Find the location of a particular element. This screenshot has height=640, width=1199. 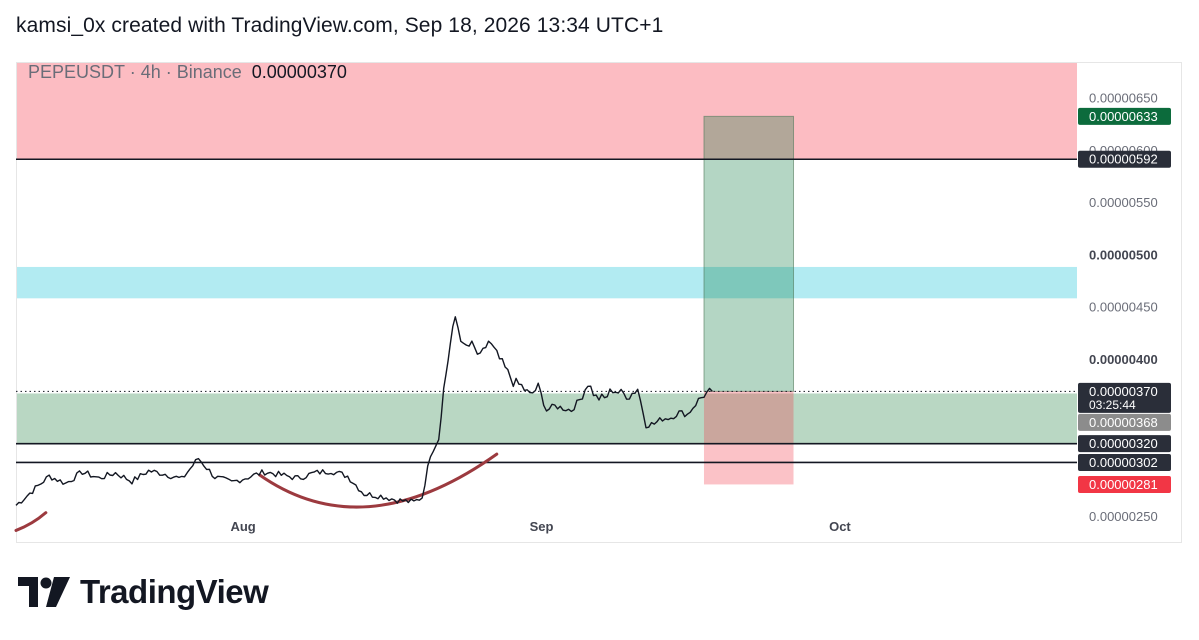

tradingview-brand-text: TradingView is located at coordinates (174, 591).